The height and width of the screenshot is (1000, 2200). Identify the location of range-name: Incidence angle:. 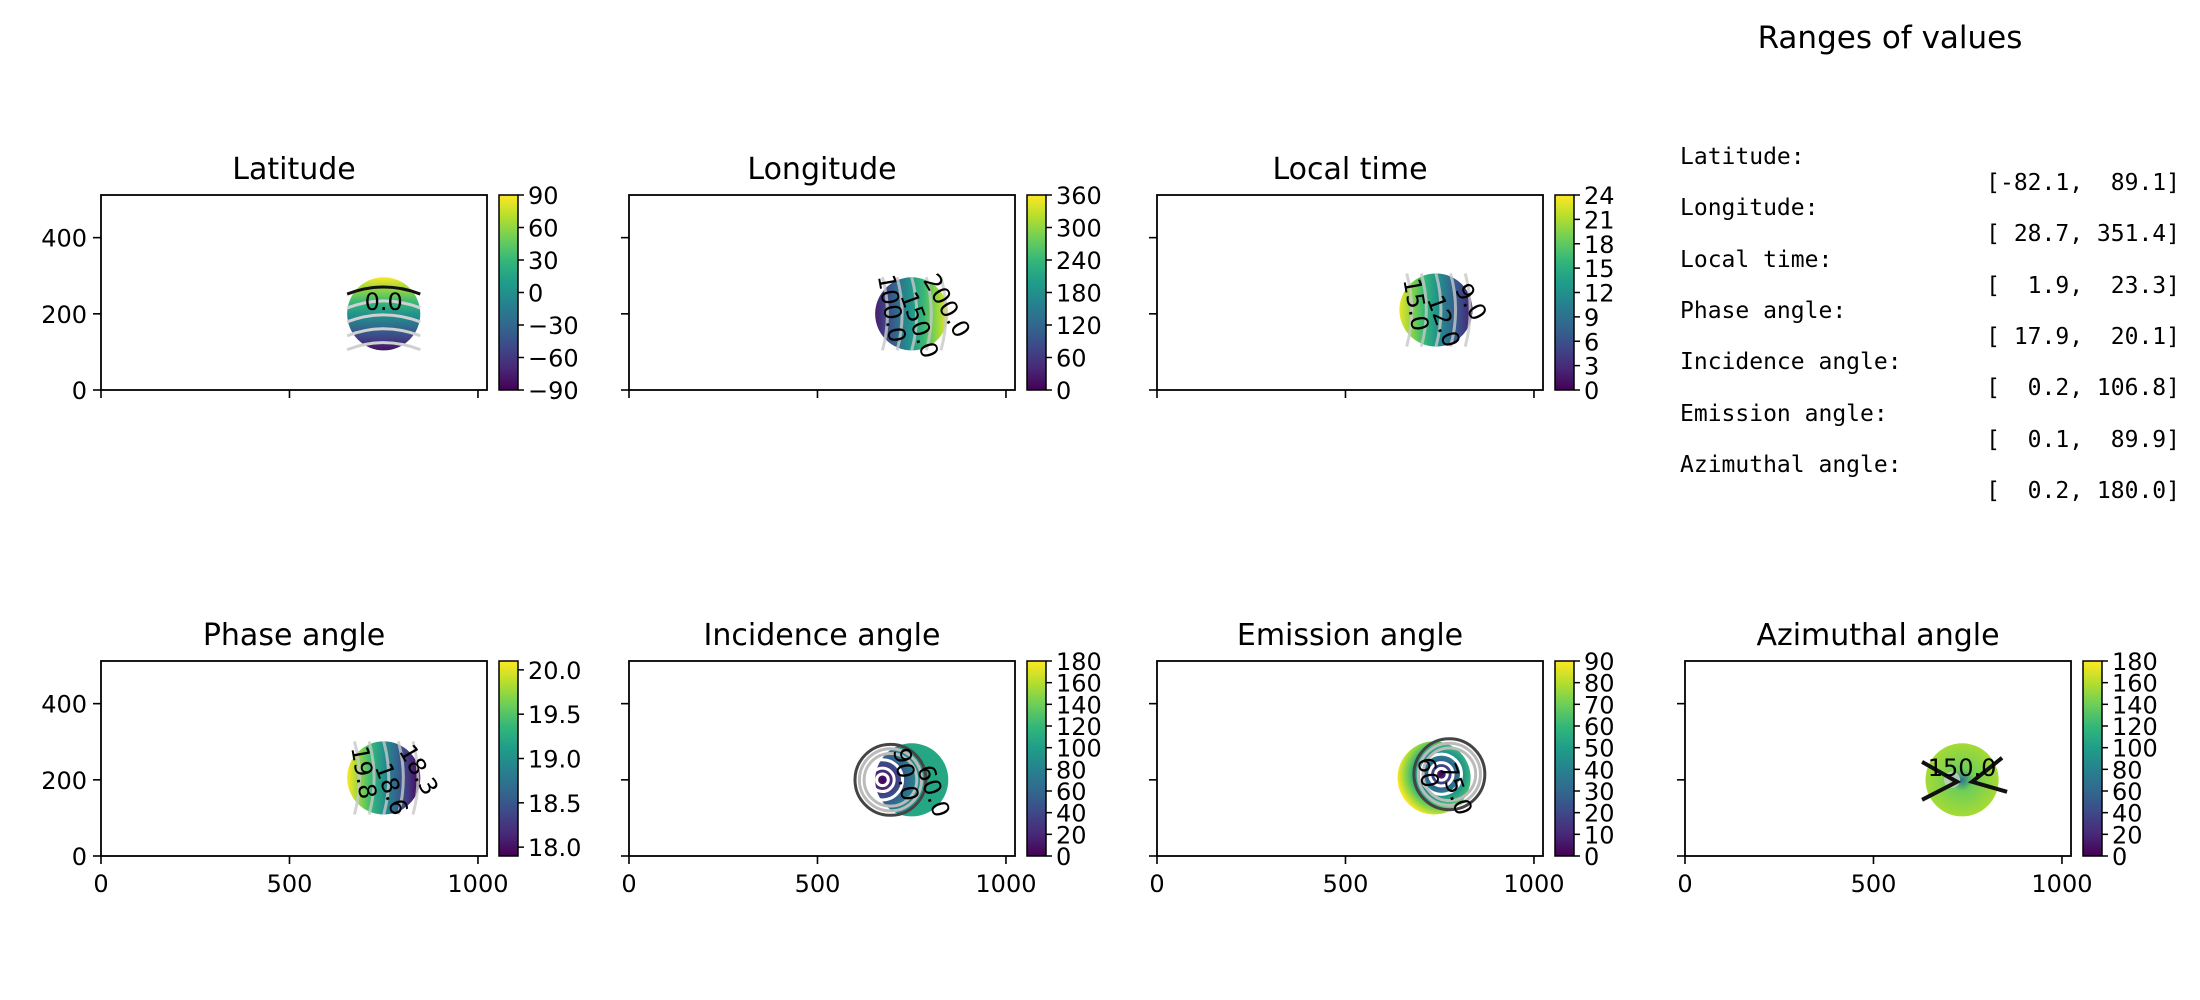
(1791, 362).